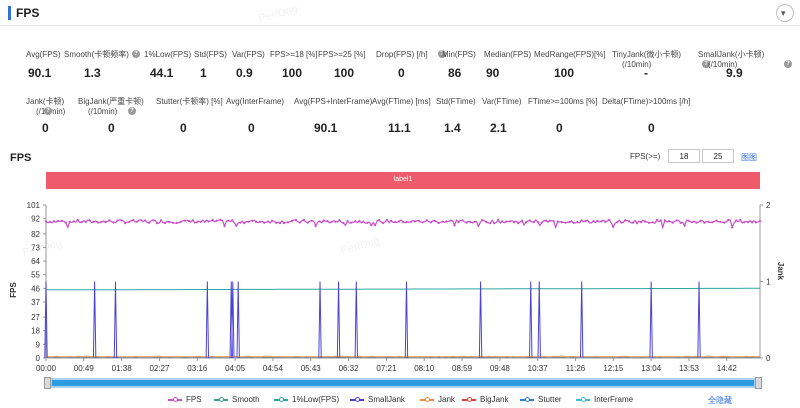 This screenshot has height=408, width=800. What do you see at coordinates (436, 64) in the screenshot?
I see `metric-r1-7: Drop(FPS) [/h]? 0` at bounding box center [436, 64].